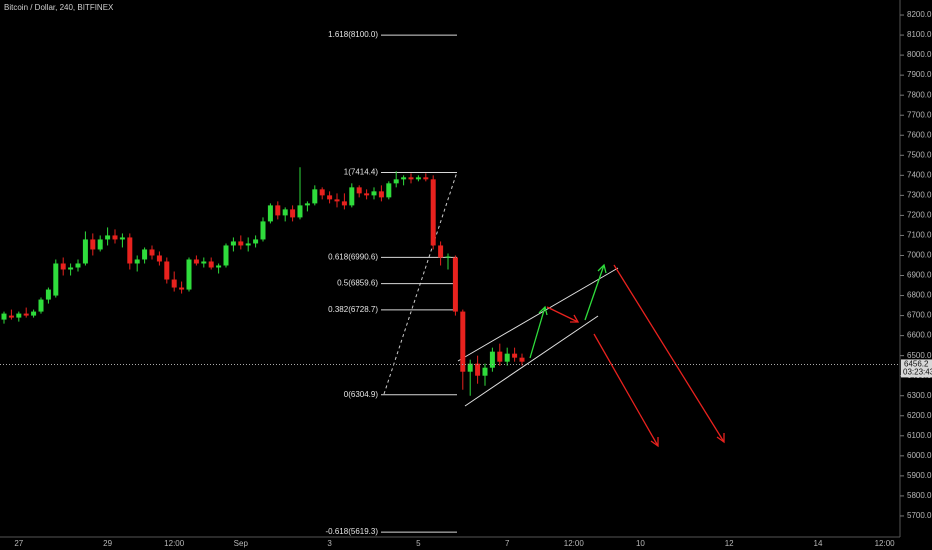  Describe the element at coordinates (353, 309) in the screenshot. I see `fib-level-label: 0.382(6728.7)` at that location.